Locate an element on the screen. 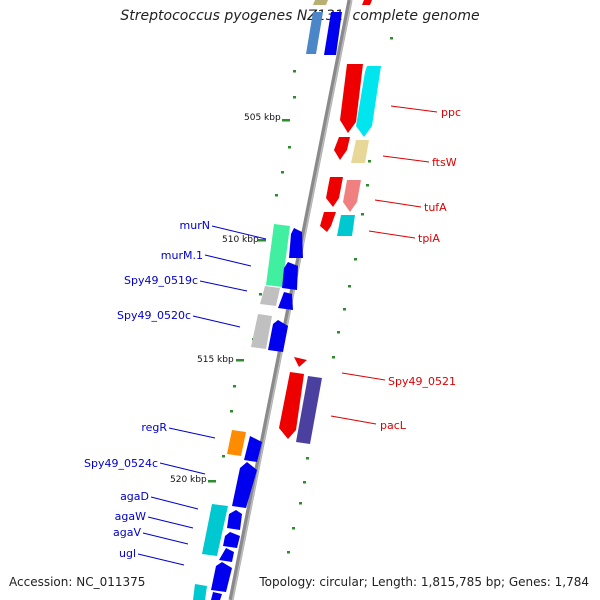 This screenshot has width=600, height=600. left-leader-lines is located at coordinates (202, 395).